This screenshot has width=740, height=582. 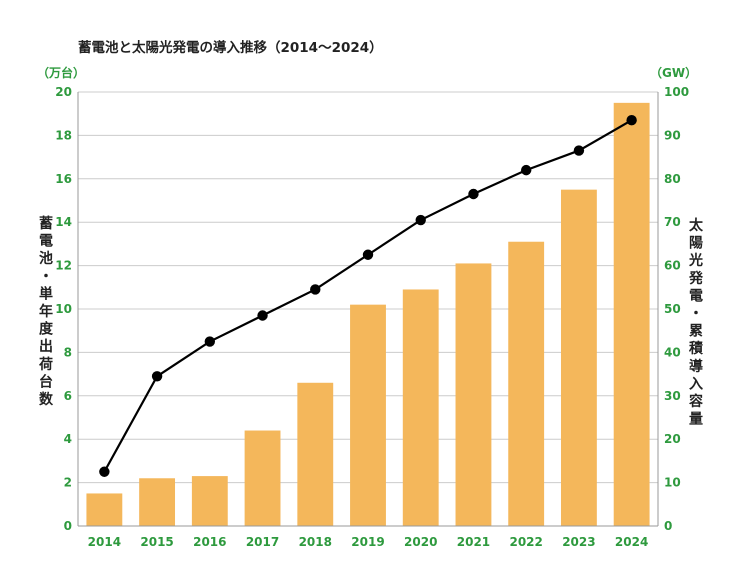 I want to click on left-tick-label: 0, so click(x=68, y=526).